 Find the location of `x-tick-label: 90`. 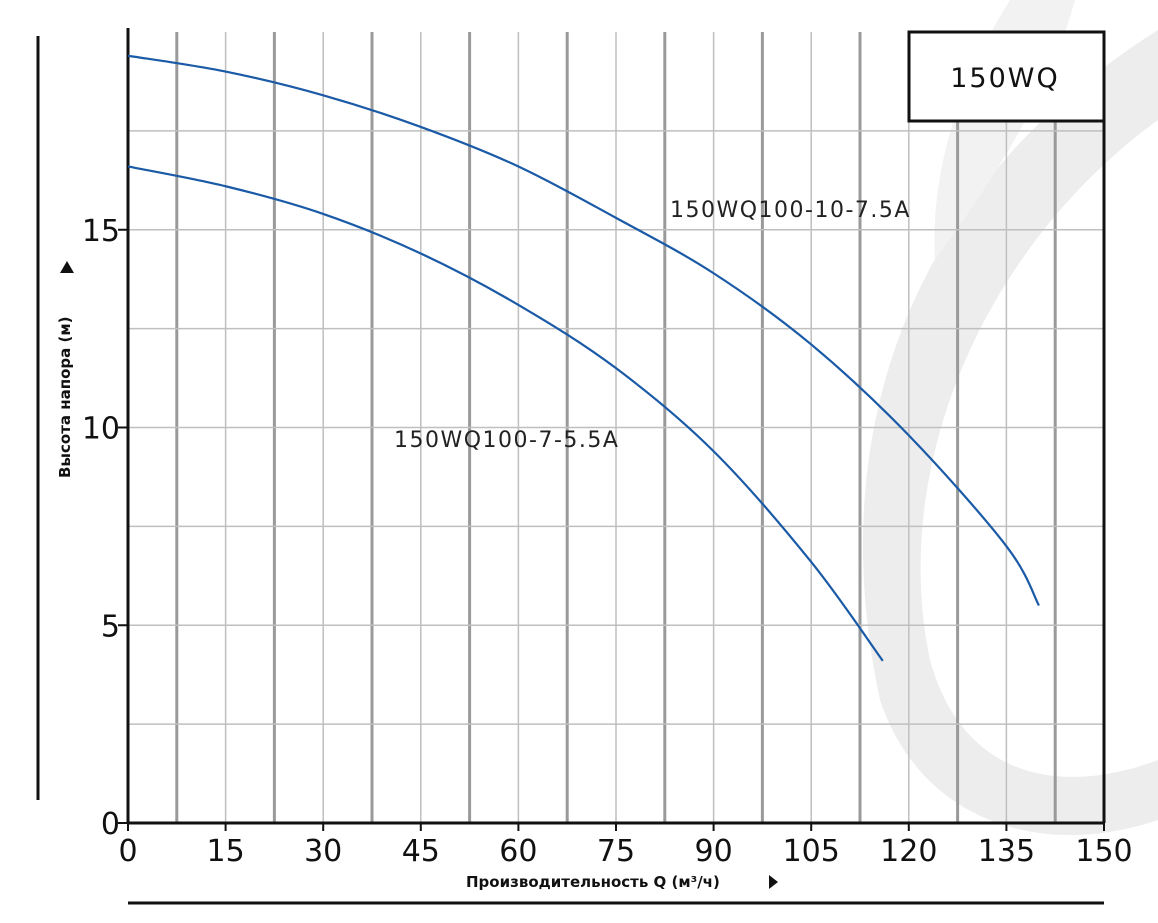

x-tick-label: 90 is located at coordinates (714, 851).